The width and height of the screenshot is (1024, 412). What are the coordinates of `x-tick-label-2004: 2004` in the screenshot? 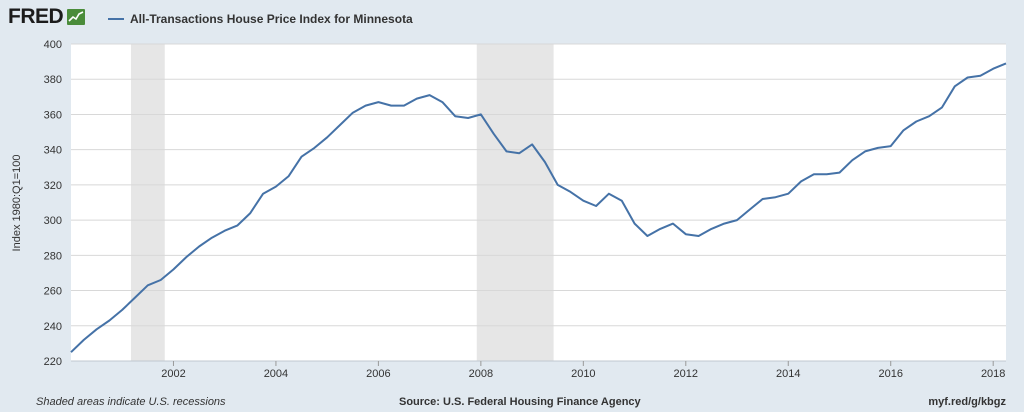 It's located at (276, 374).